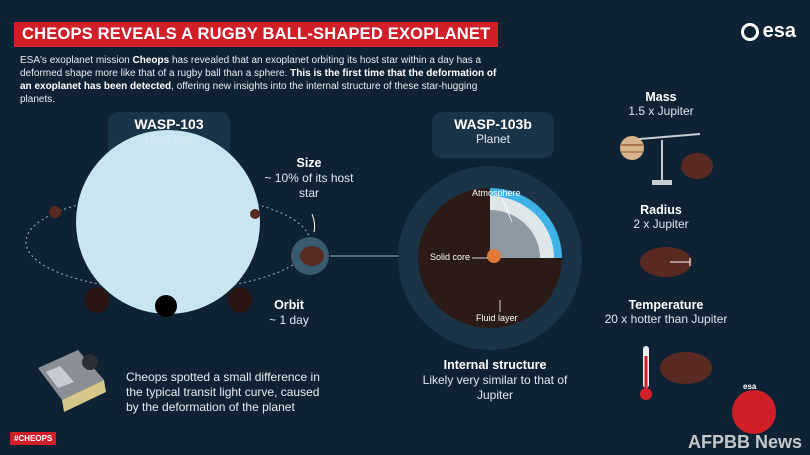  What do you see at coordinates (661, 97) in the screenshot?
I see `mass-heading: Mass` at bounding box center [661, 97].